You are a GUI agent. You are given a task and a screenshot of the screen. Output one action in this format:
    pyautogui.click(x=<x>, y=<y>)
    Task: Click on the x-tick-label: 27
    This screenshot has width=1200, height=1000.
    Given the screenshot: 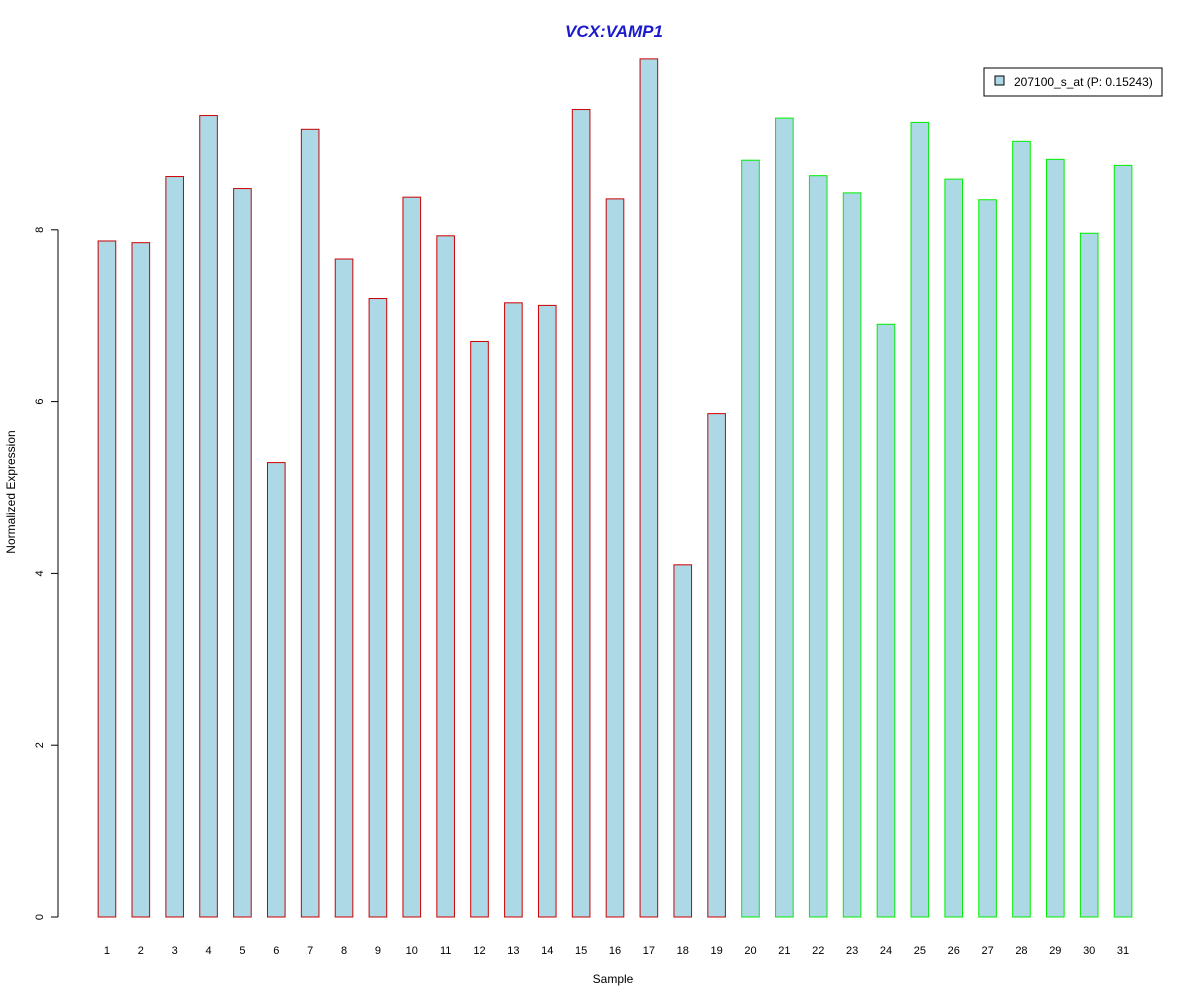 What is the action you would take?
    pyautogui.click(x=987, y=951)
    